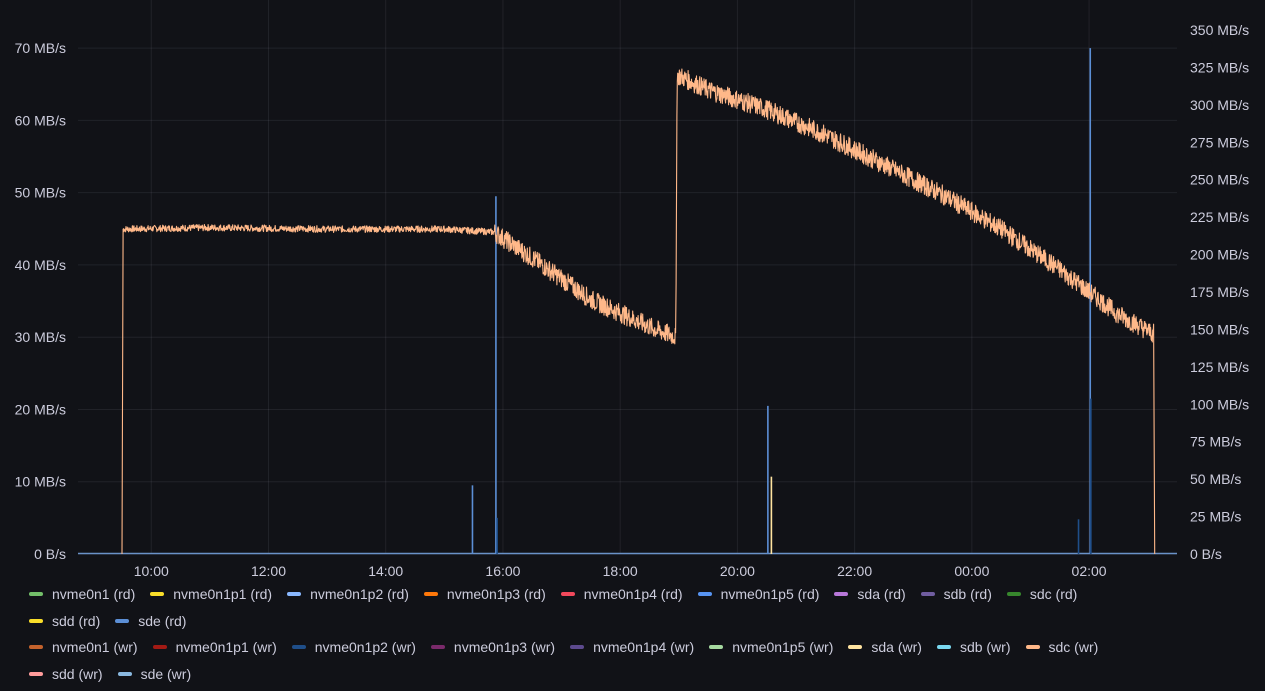  What do you see at coordinates (1073, 647) in the screenshot?
I see `legend-label: sdc (wr)` at bounding box center [1073, 647].